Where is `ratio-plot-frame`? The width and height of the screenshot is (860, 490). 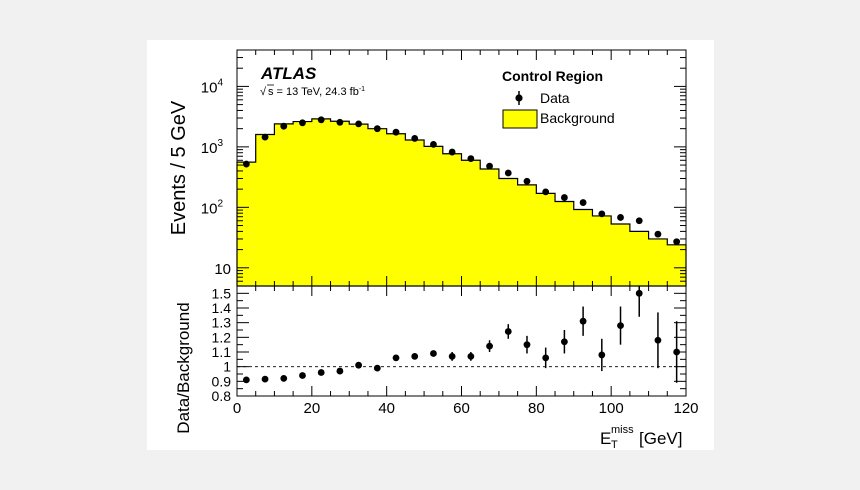
ratio-plot-frame is located at coordinates (461, 341).